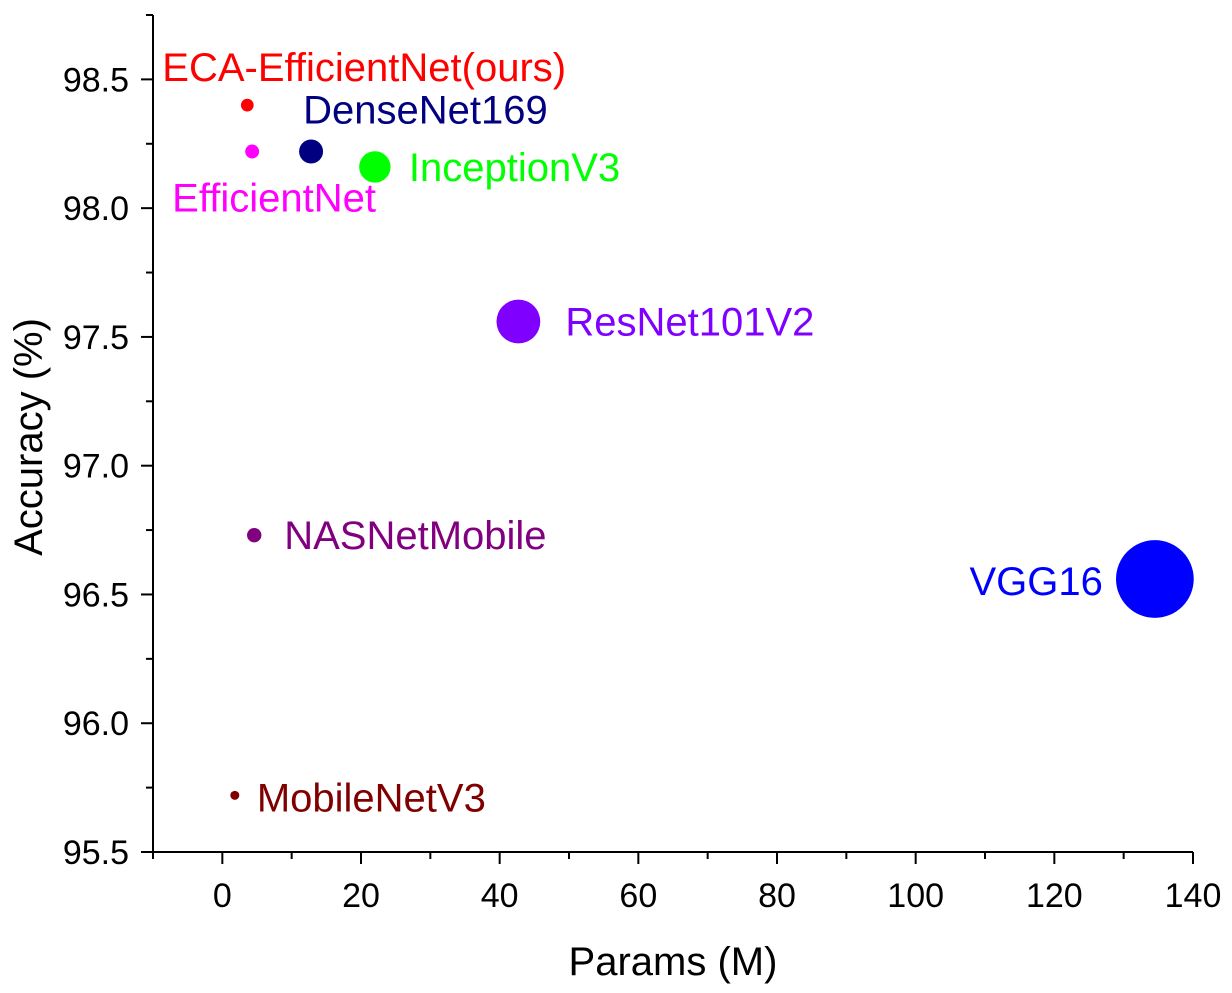 Image resolution: width=1232 pixels, height=993 pixels. What do you see at coordinates (514, 168) in the screenshot?
I see `label-inceptionv3: InceptionV3` at bounding box center [514, 168].